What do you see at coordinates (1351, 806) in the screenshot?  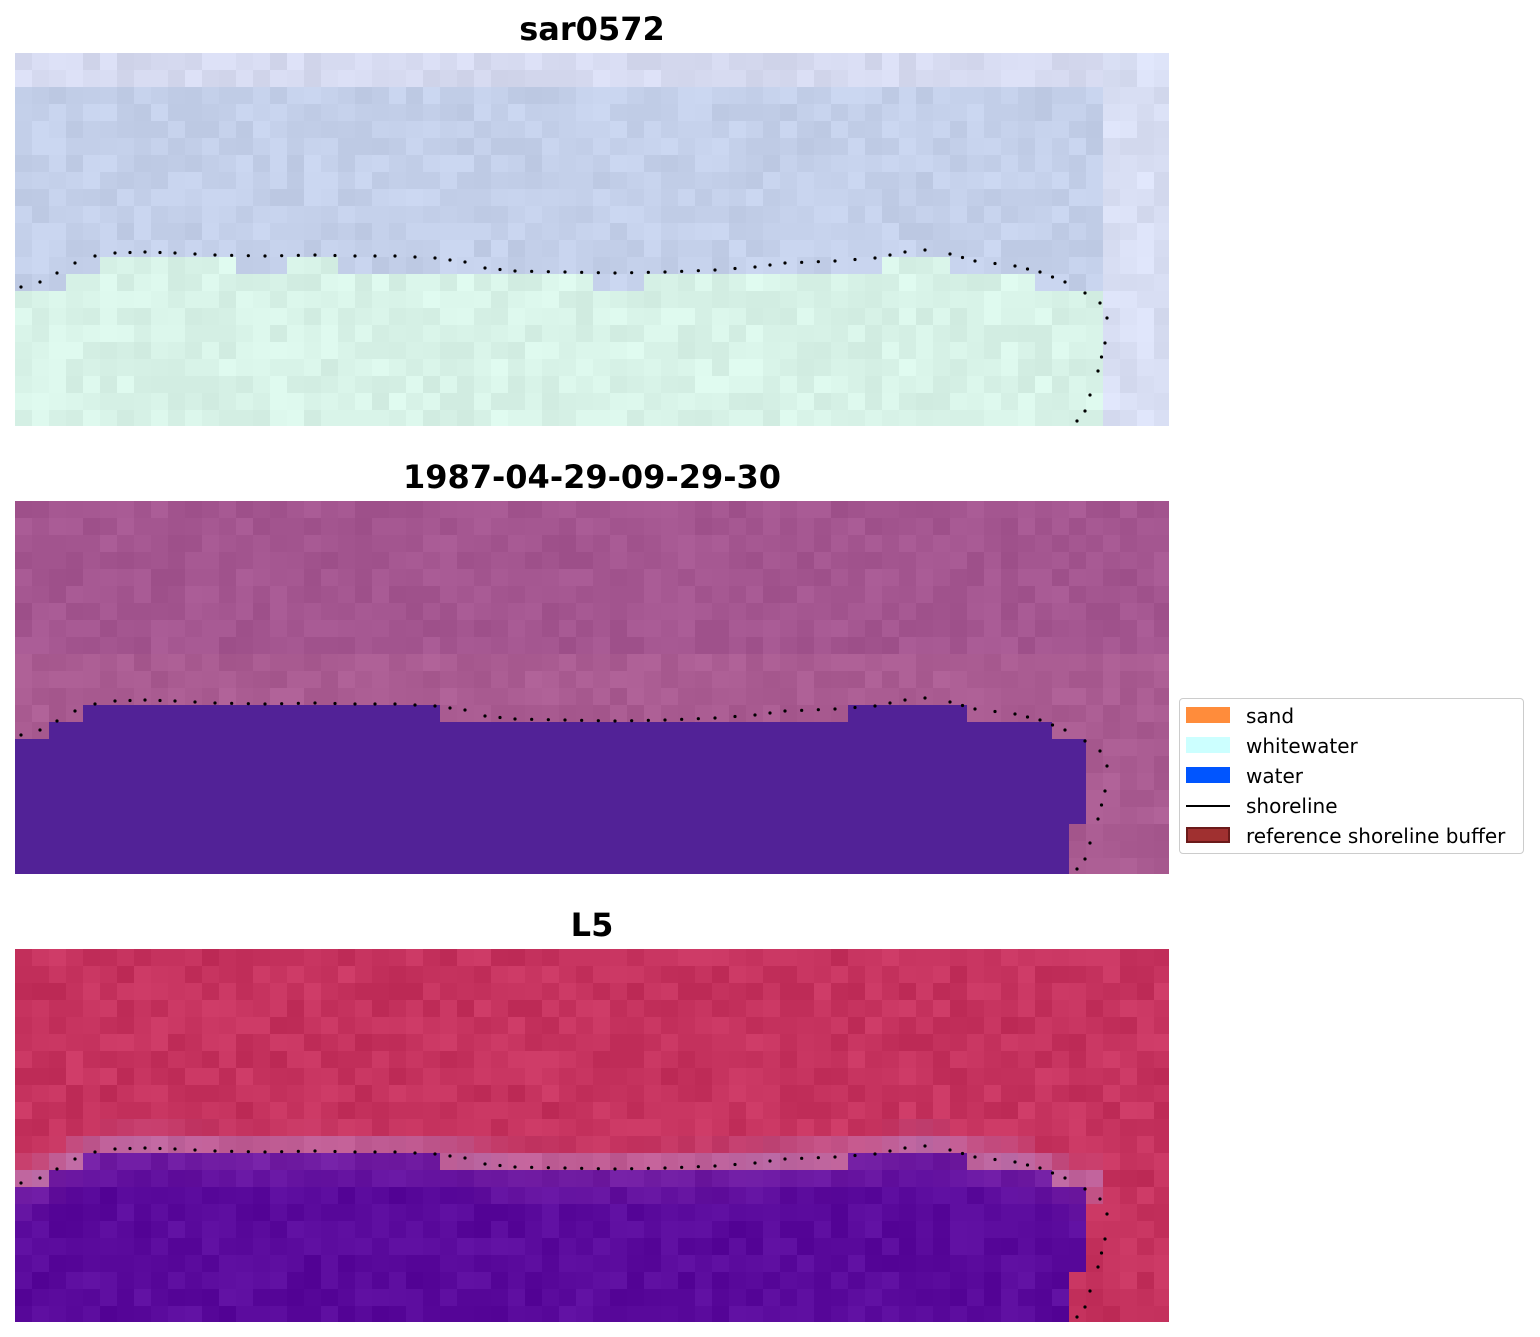 I see `legend-item-shoreline: shoreline` at bounding box center [1351, 806].